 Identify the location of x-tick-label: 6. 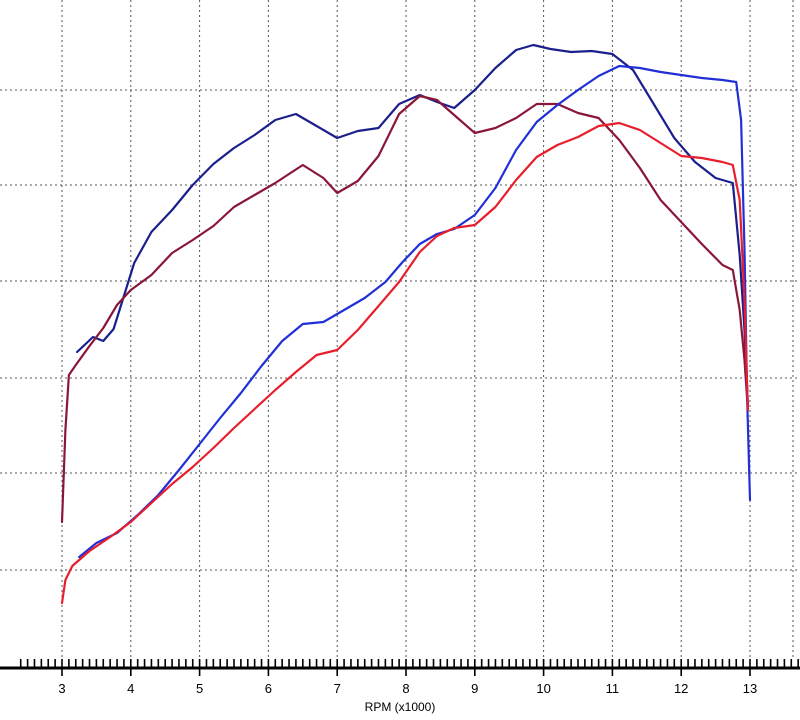
(268, 688).